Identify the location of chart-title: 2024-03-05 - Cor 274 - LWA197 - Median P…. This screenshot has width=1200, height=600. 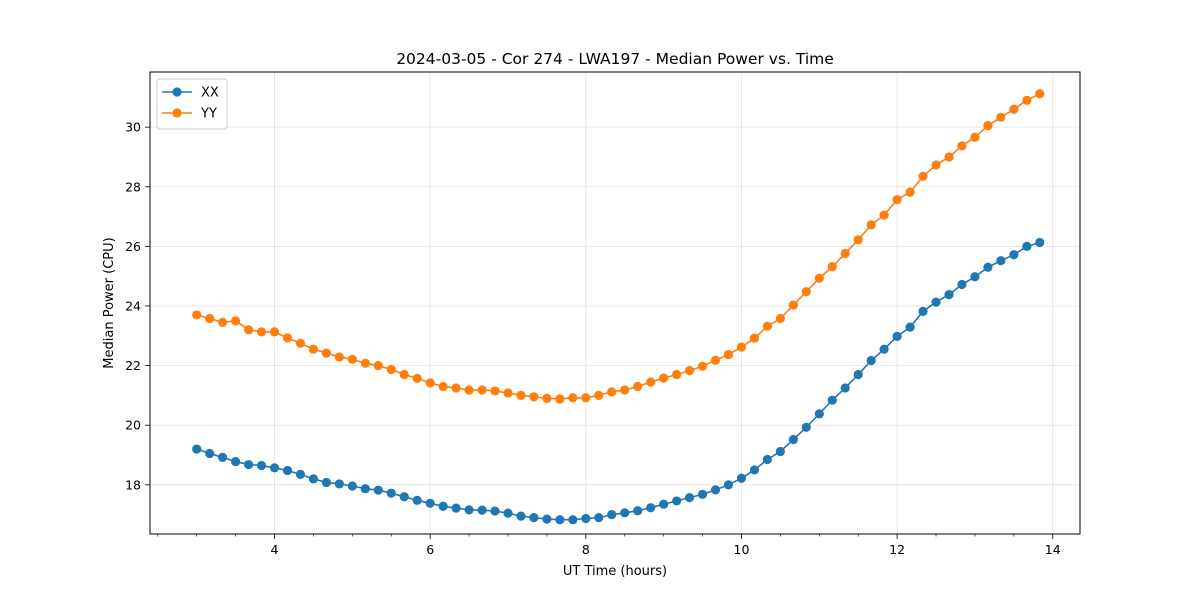
(615, 59).